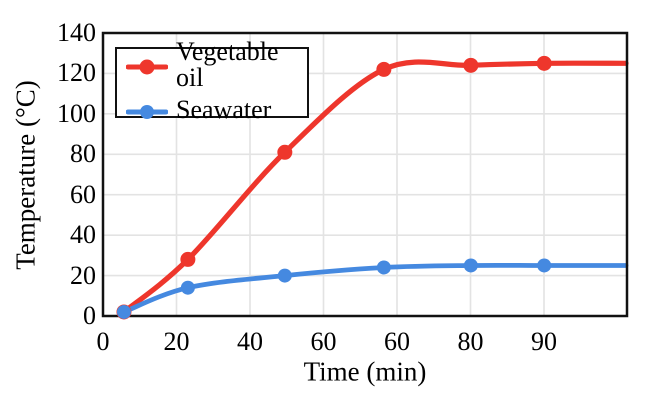  Describe the element at coordinates (83, 235) in the screenshot. I see `y-tick-label: 40` at that location.